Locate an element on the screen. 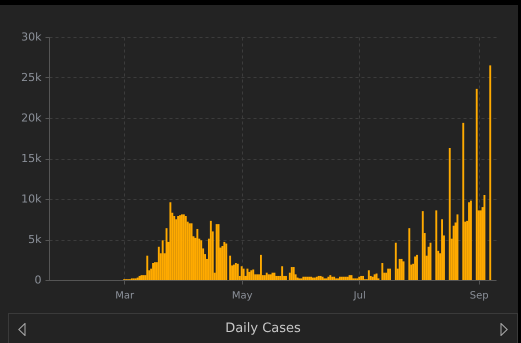 This screenshot has height=343, width=521. y-tick-label: 5k is located at coordinates (35, 239).